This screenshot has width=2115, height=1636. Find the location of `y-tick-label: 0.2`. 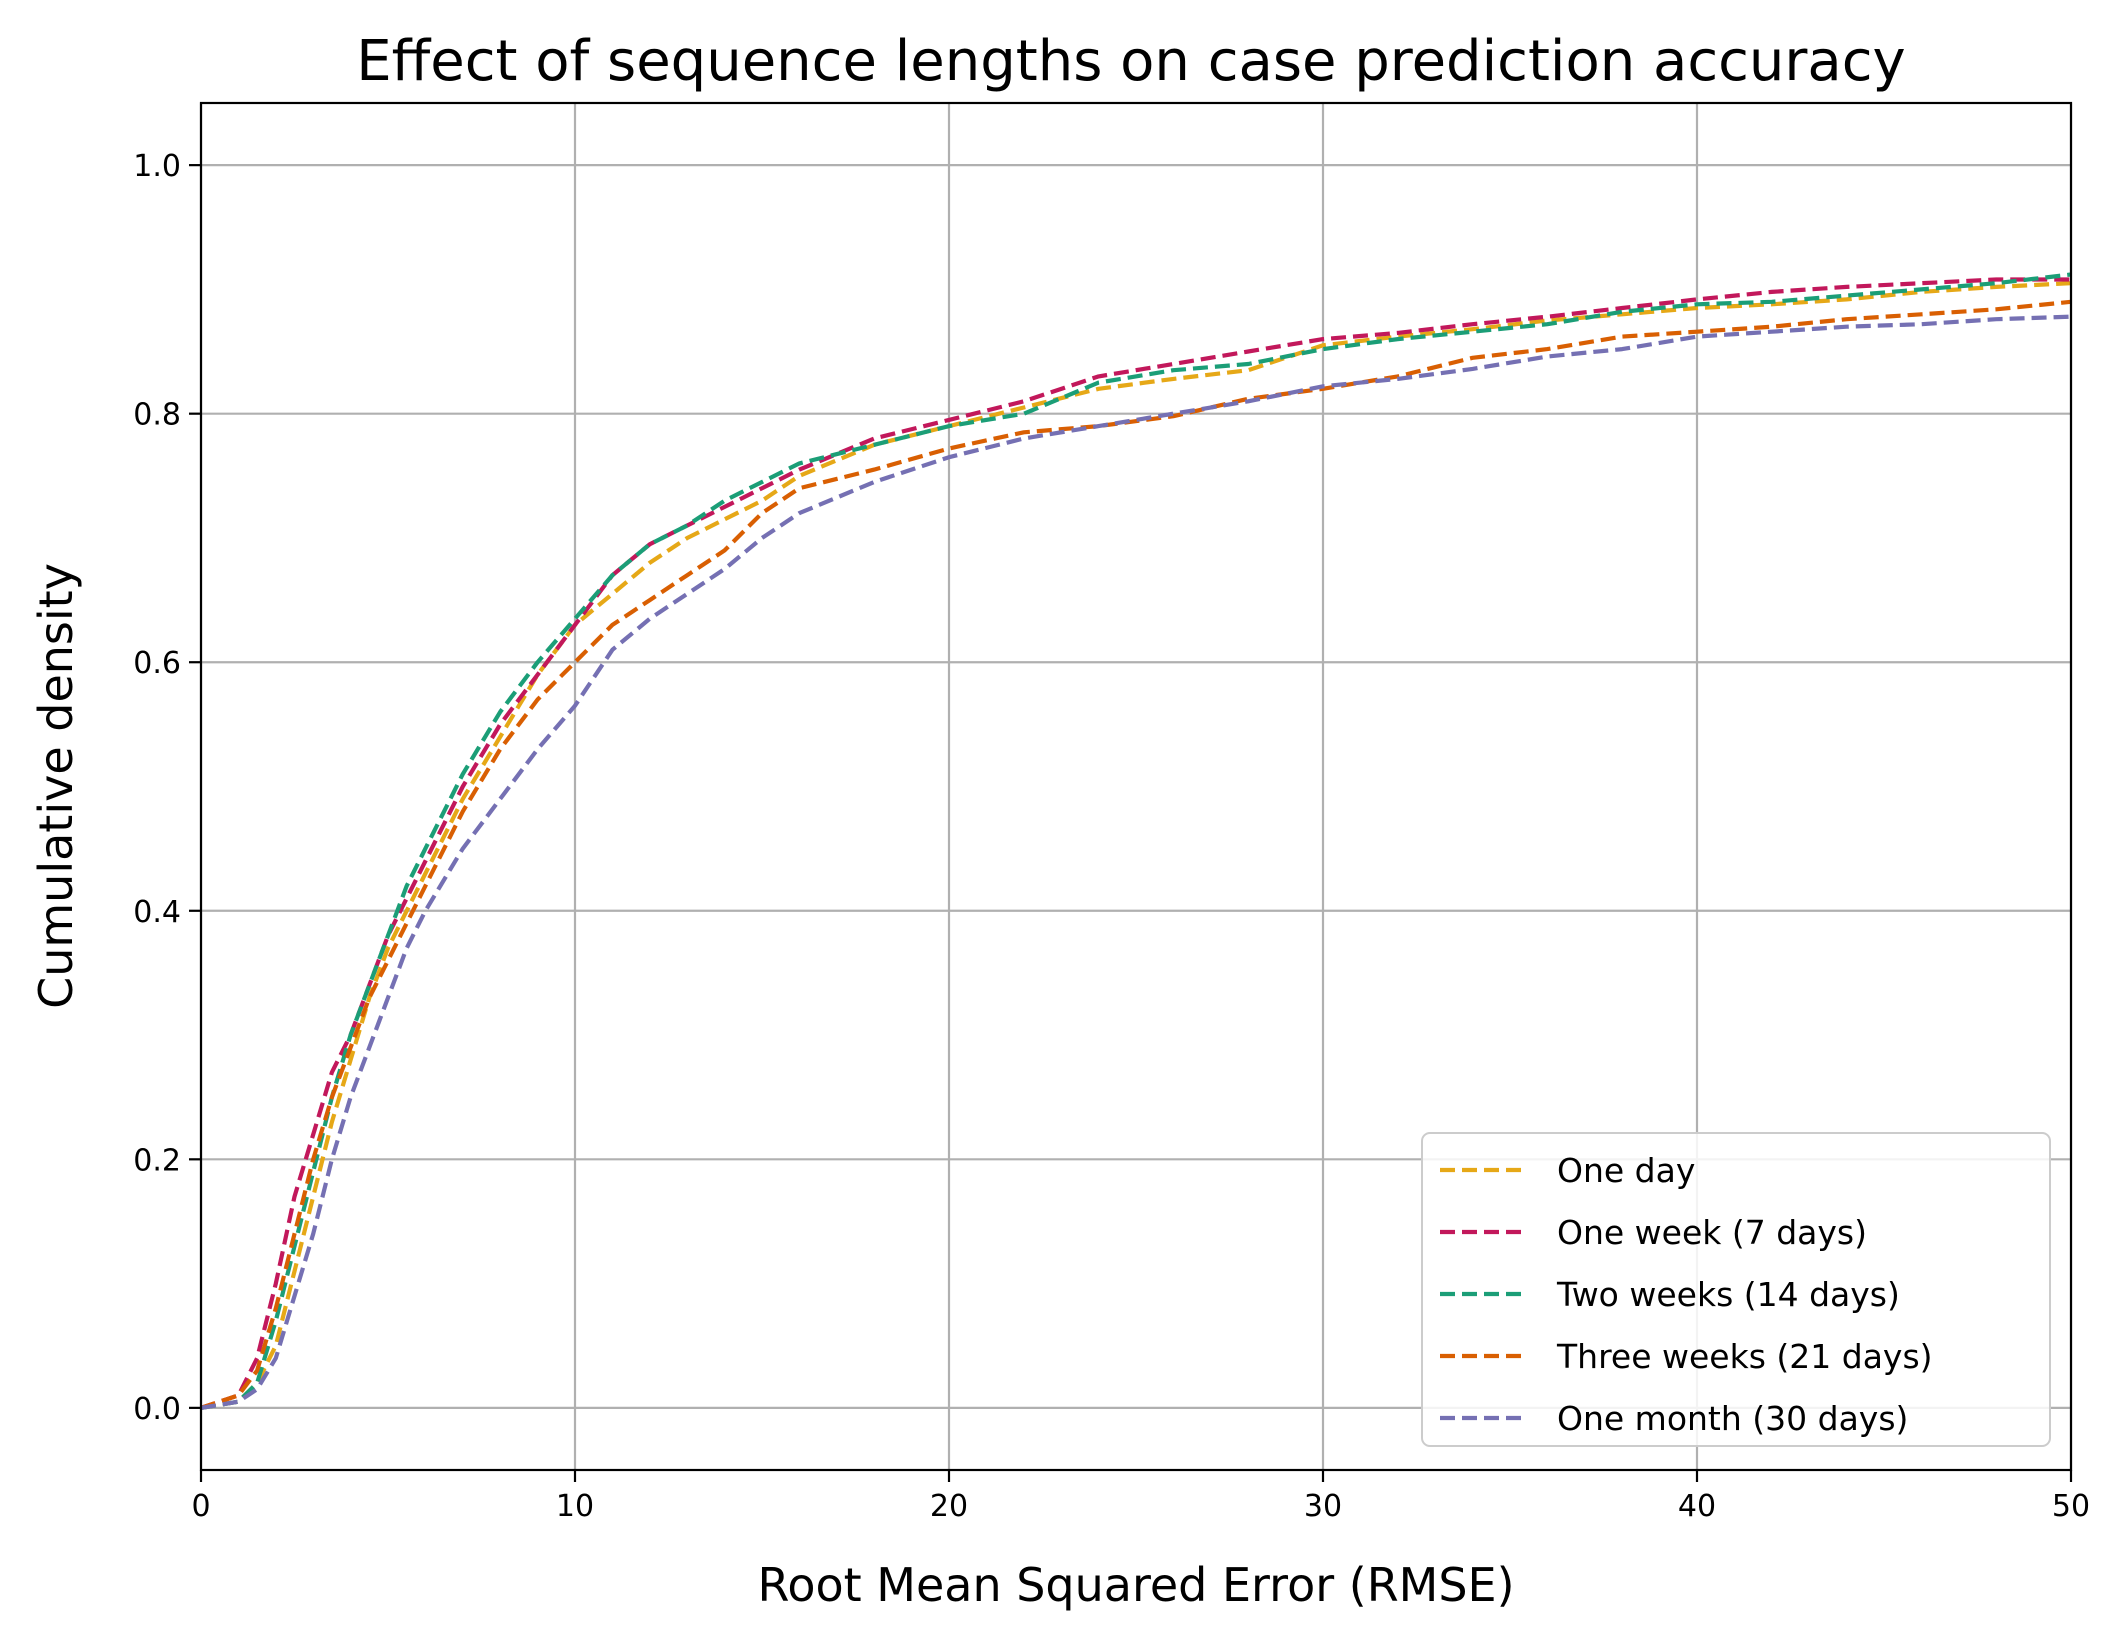

y-tick-label: 0.2 is located at coordinates (157, 1160).